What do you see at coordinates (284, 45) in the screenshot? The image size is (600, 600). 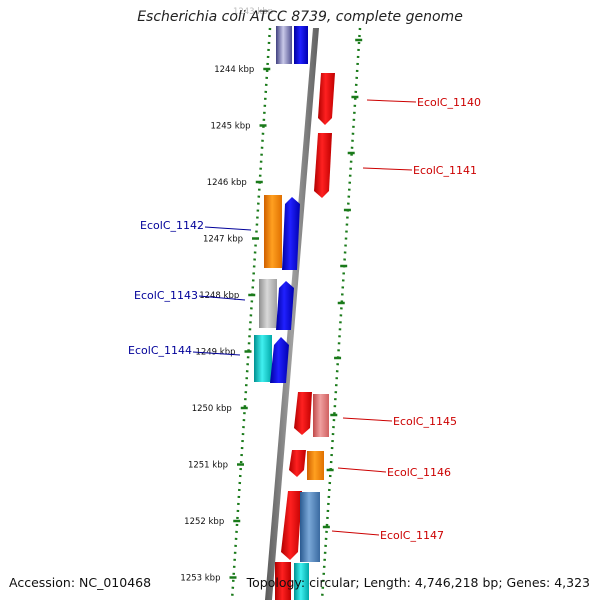 I see `gene-top-navy` at bounding box center [284, 45].